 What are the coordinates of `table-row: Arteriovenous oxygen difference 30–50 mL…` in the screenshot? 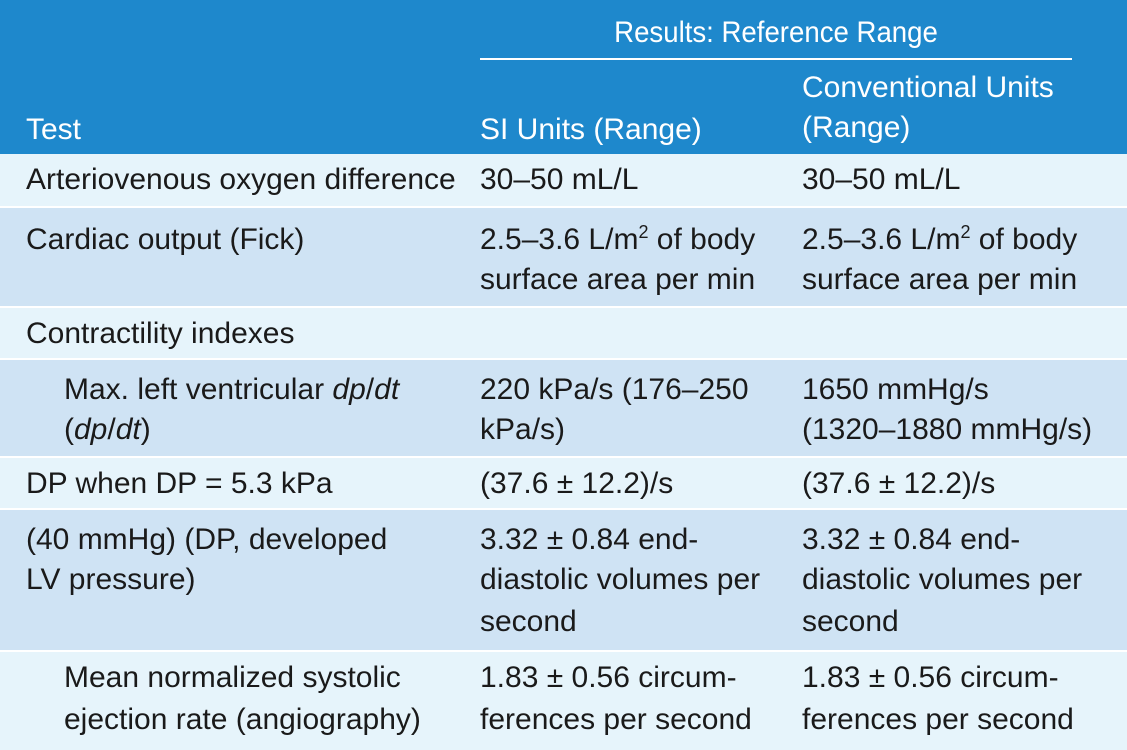 It's located at (563, 180).